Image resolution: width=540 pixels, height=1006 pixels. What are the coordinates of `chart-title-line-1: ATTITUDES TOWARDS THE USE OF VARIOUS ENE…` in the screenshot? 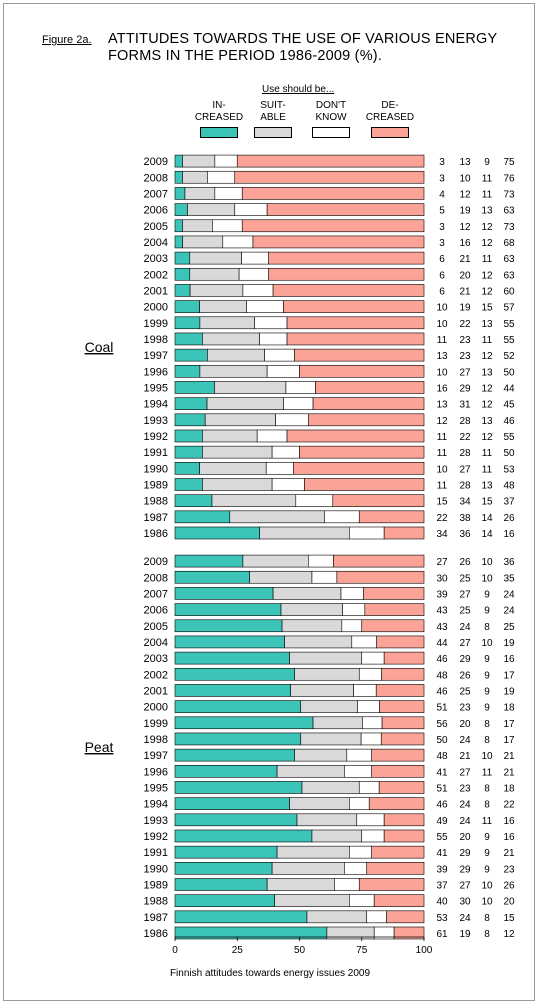 It's located at (303, 39).